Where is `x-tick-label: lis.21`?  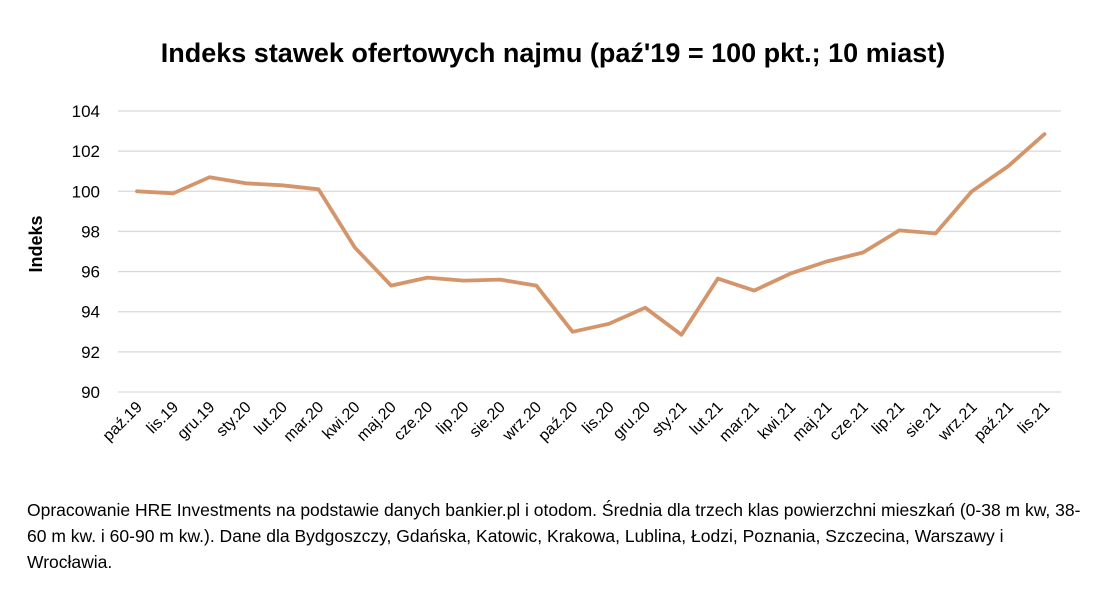
x-tick-label: lis.21 is located at coordinates (1034, 418).